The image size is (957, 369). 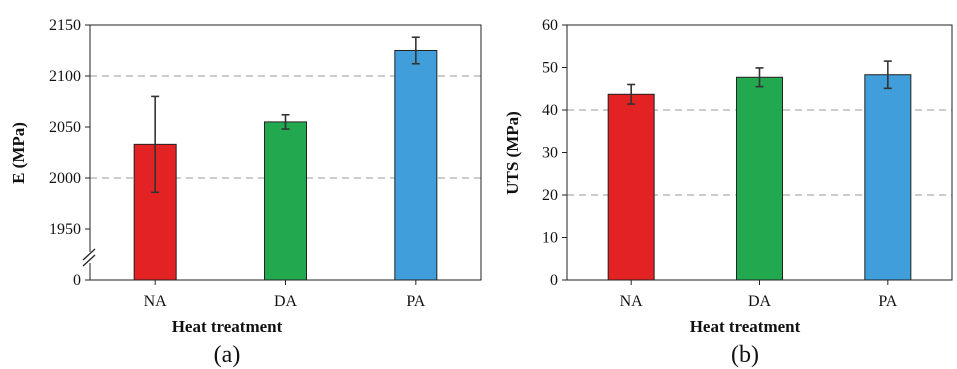 I want to click on panel-b-error-bars, so click(x=759, y=82).